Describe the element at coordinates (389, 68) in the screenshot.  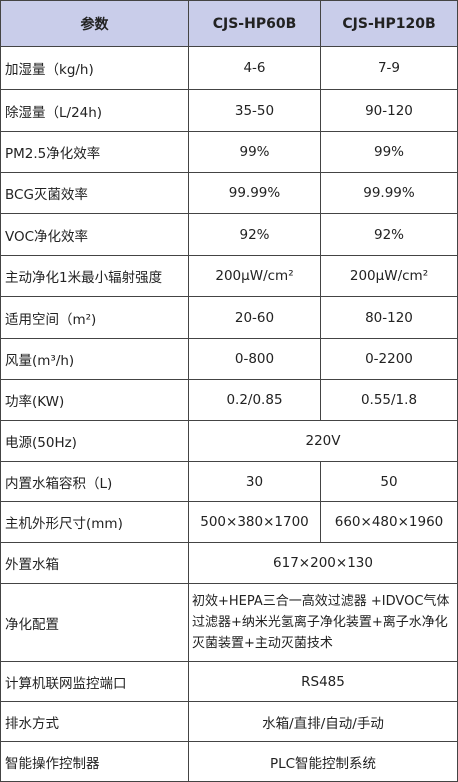
I see `param-value: 7-9` at that location.